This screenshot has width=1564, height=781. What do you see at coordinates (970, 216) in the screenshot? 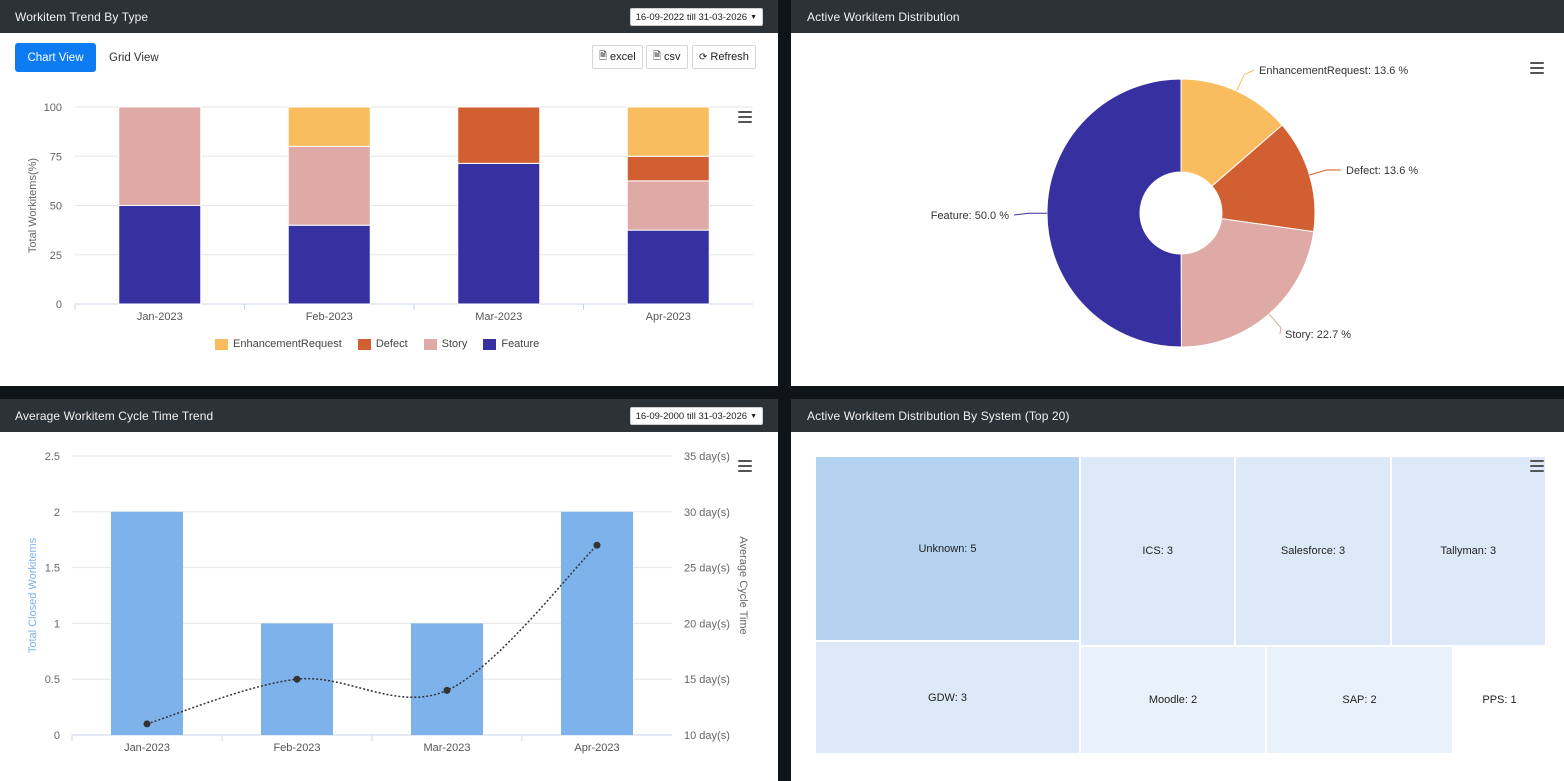
I see `data-label: Feature: 50.0 %` at bounding box center [970, 216].